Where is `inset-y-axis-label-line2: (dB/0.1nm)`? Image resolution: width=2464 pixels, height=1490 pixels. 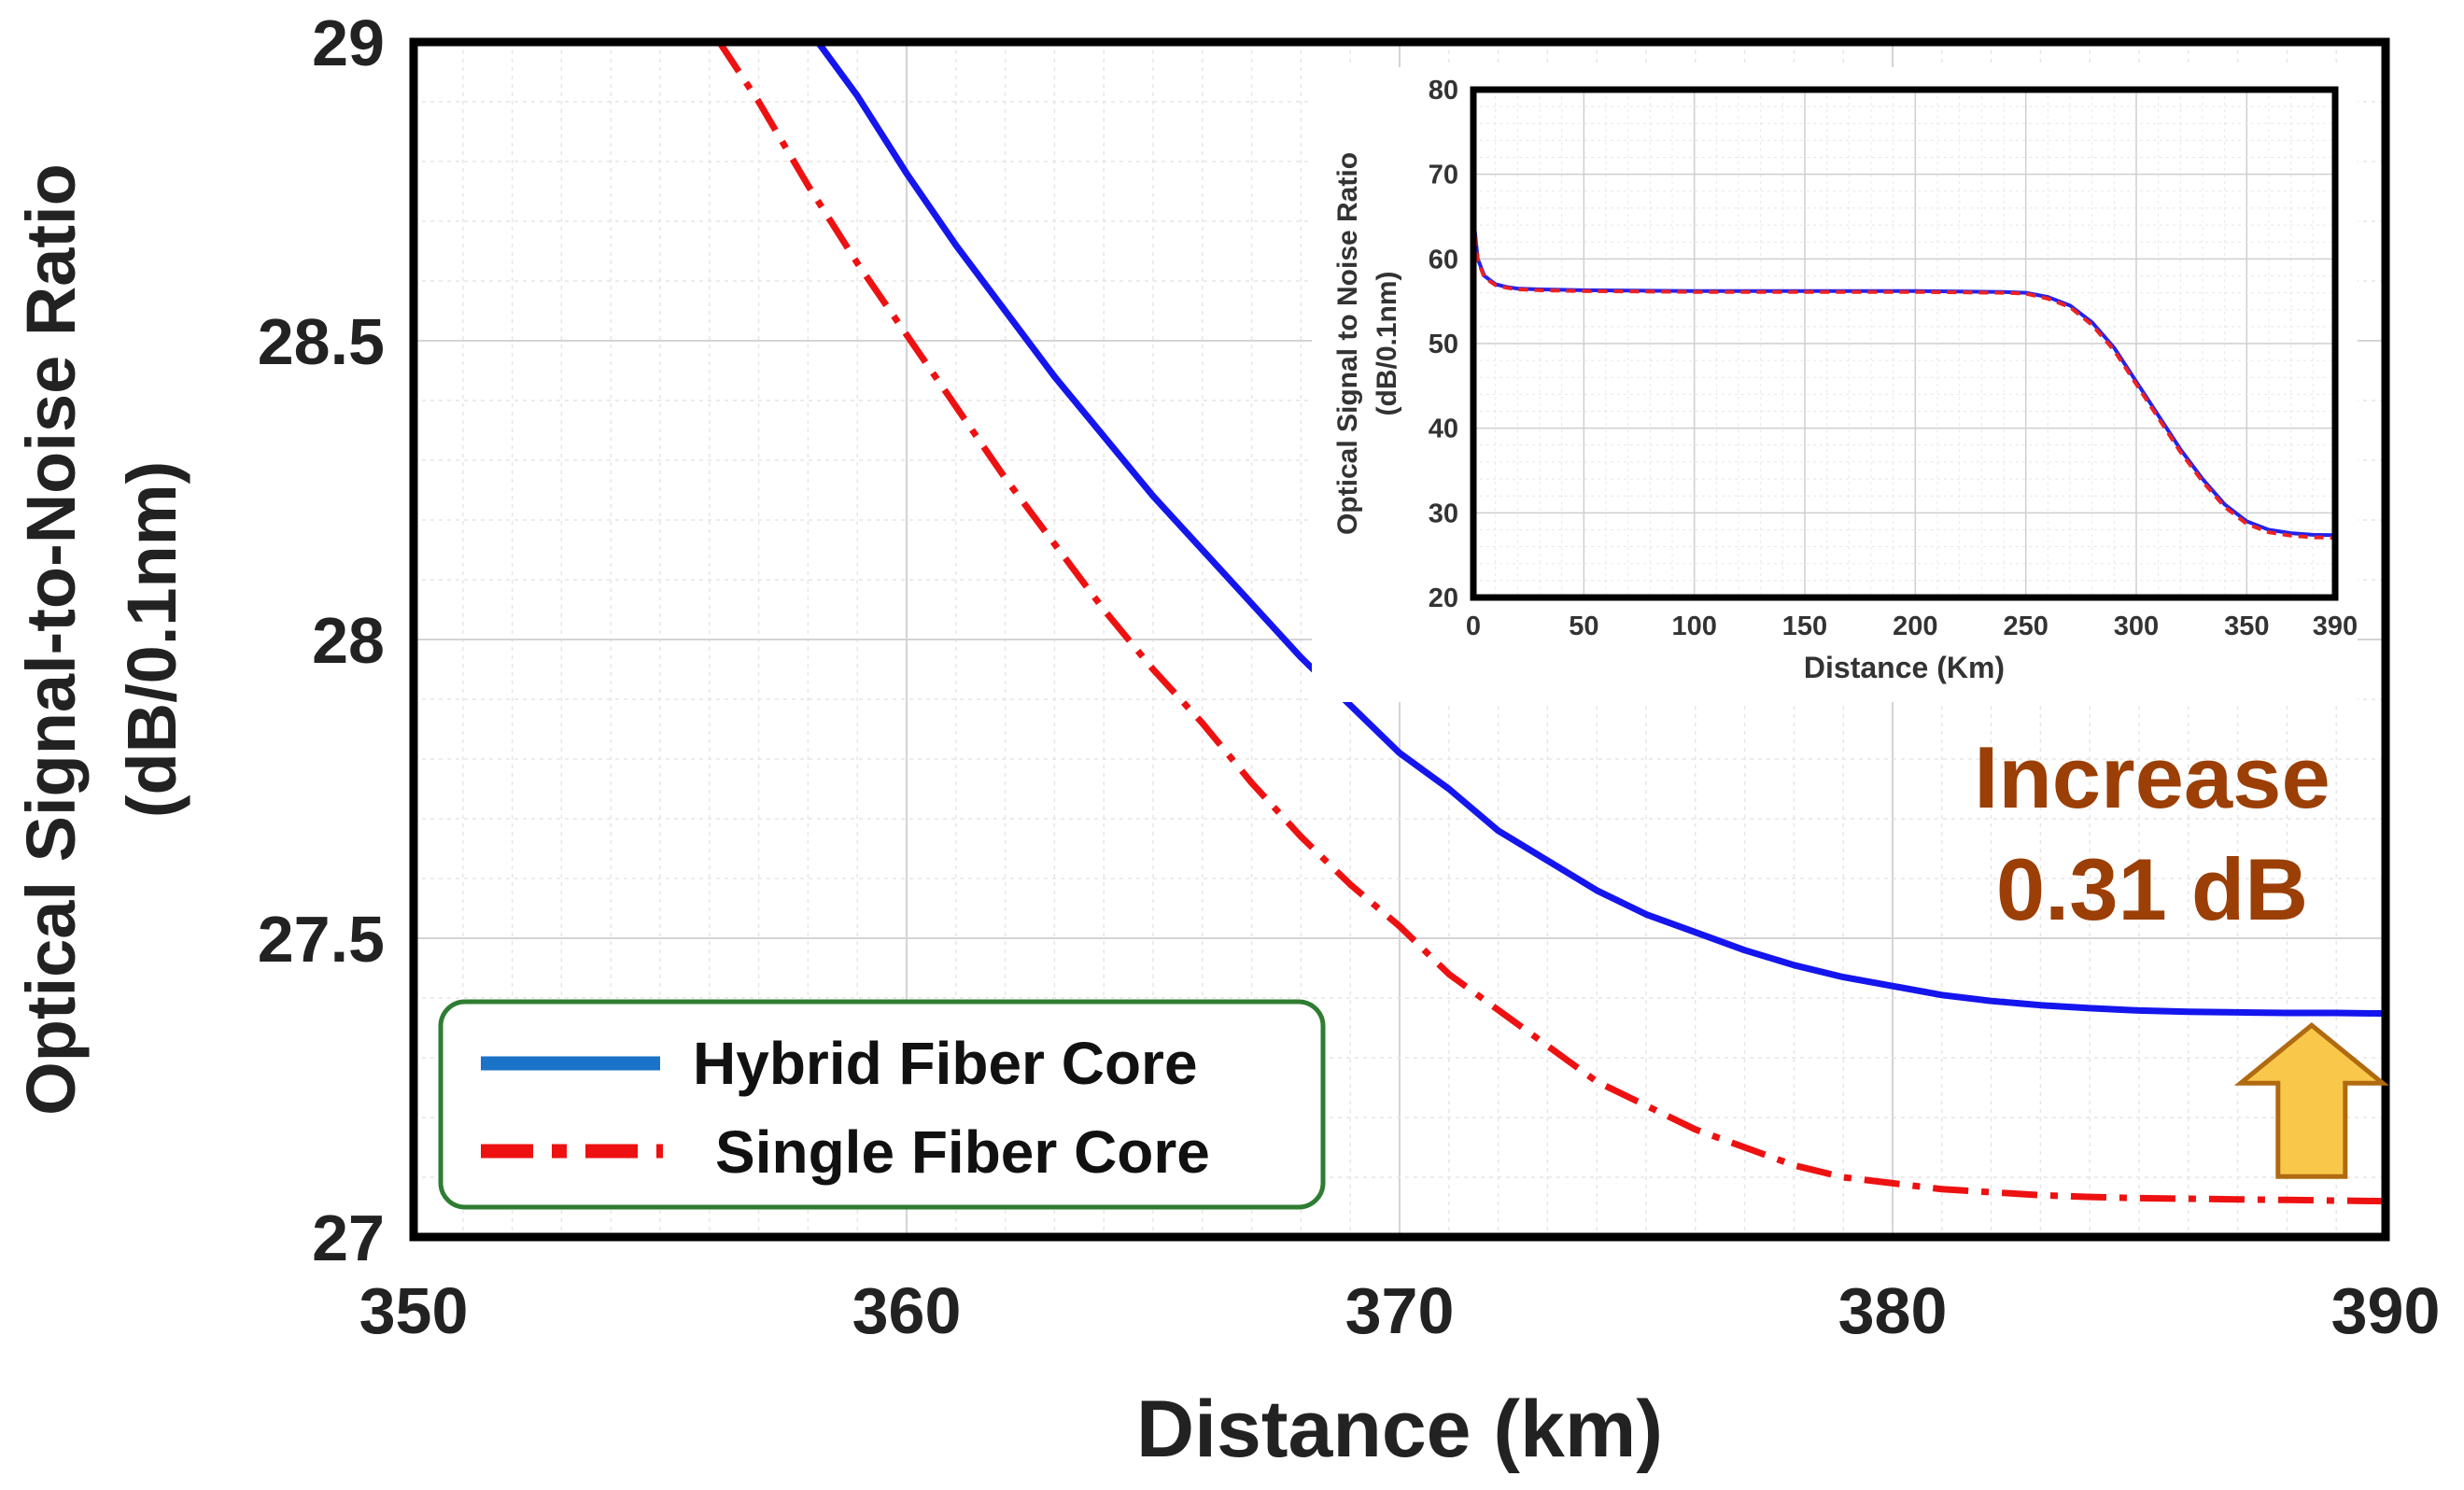 inset-y-axis-label-line2: (dB/0.1nm) is located at coordinates (1387, 343).